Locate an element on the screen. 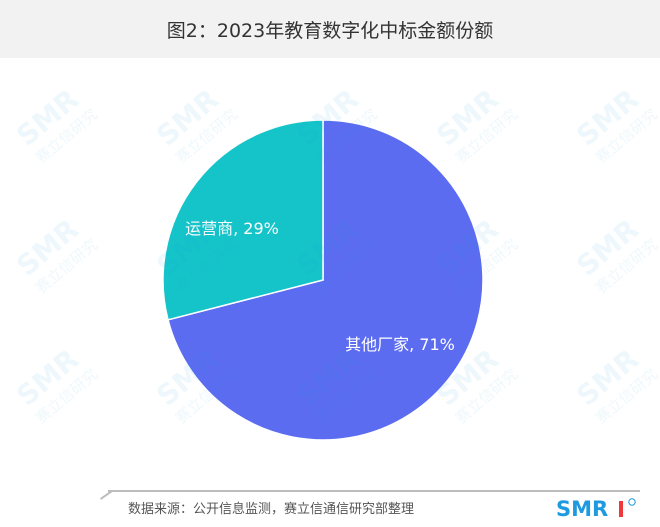  footer: 数据来源：公开信息监测，赛立信通信研究部整理 SMR is located at coordinates (330, 507).